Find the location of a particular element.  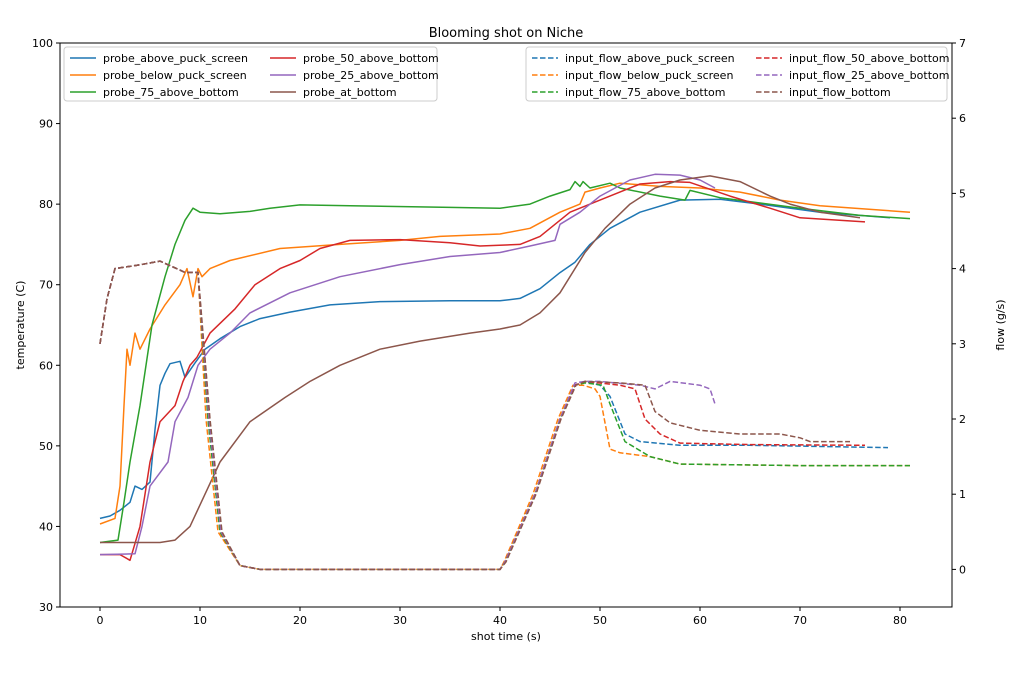

y2-tick-label: 2 is located at coordinates (962, 419).